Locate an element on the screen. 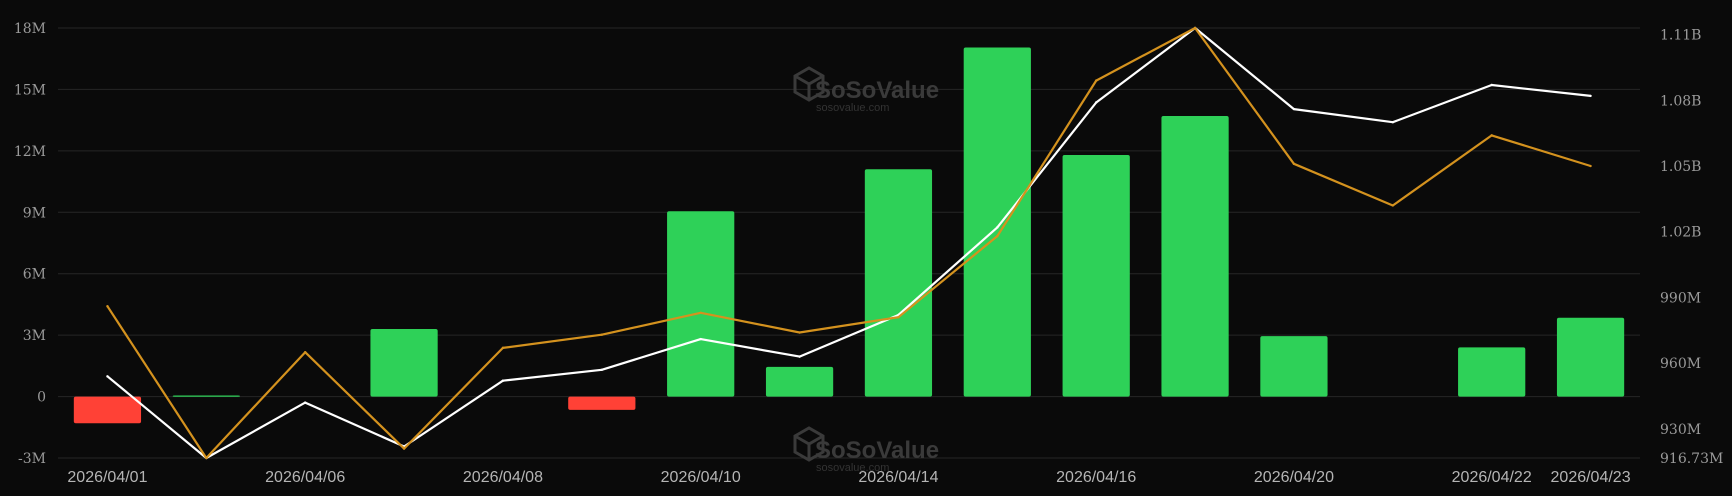 This screenshot has height=496, width=1732. x-tick-label: 2026/04/01 is located at coordinates (107, 477).